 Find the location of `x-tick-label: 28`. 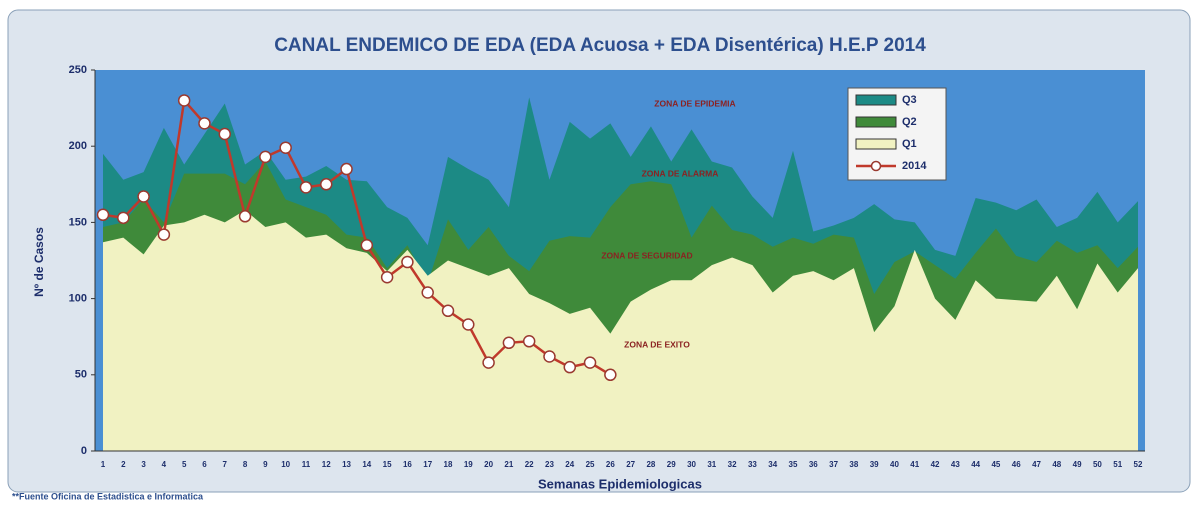

x-tick-label: 28 is located at coordinates (650, 464).